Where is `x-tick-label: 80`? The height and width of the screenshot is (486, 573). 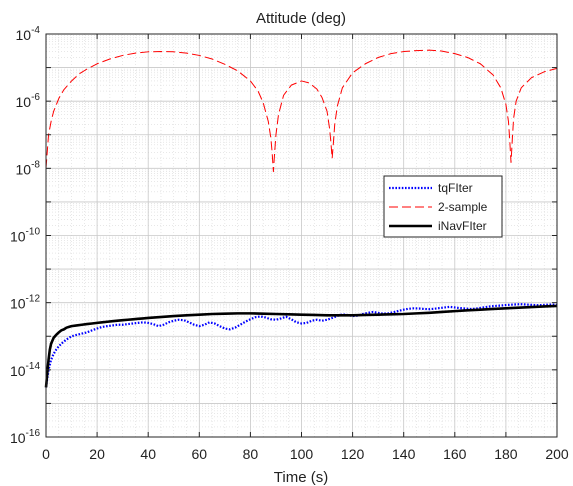
x-tick-label: 80 is located at coordinates (251, 454).